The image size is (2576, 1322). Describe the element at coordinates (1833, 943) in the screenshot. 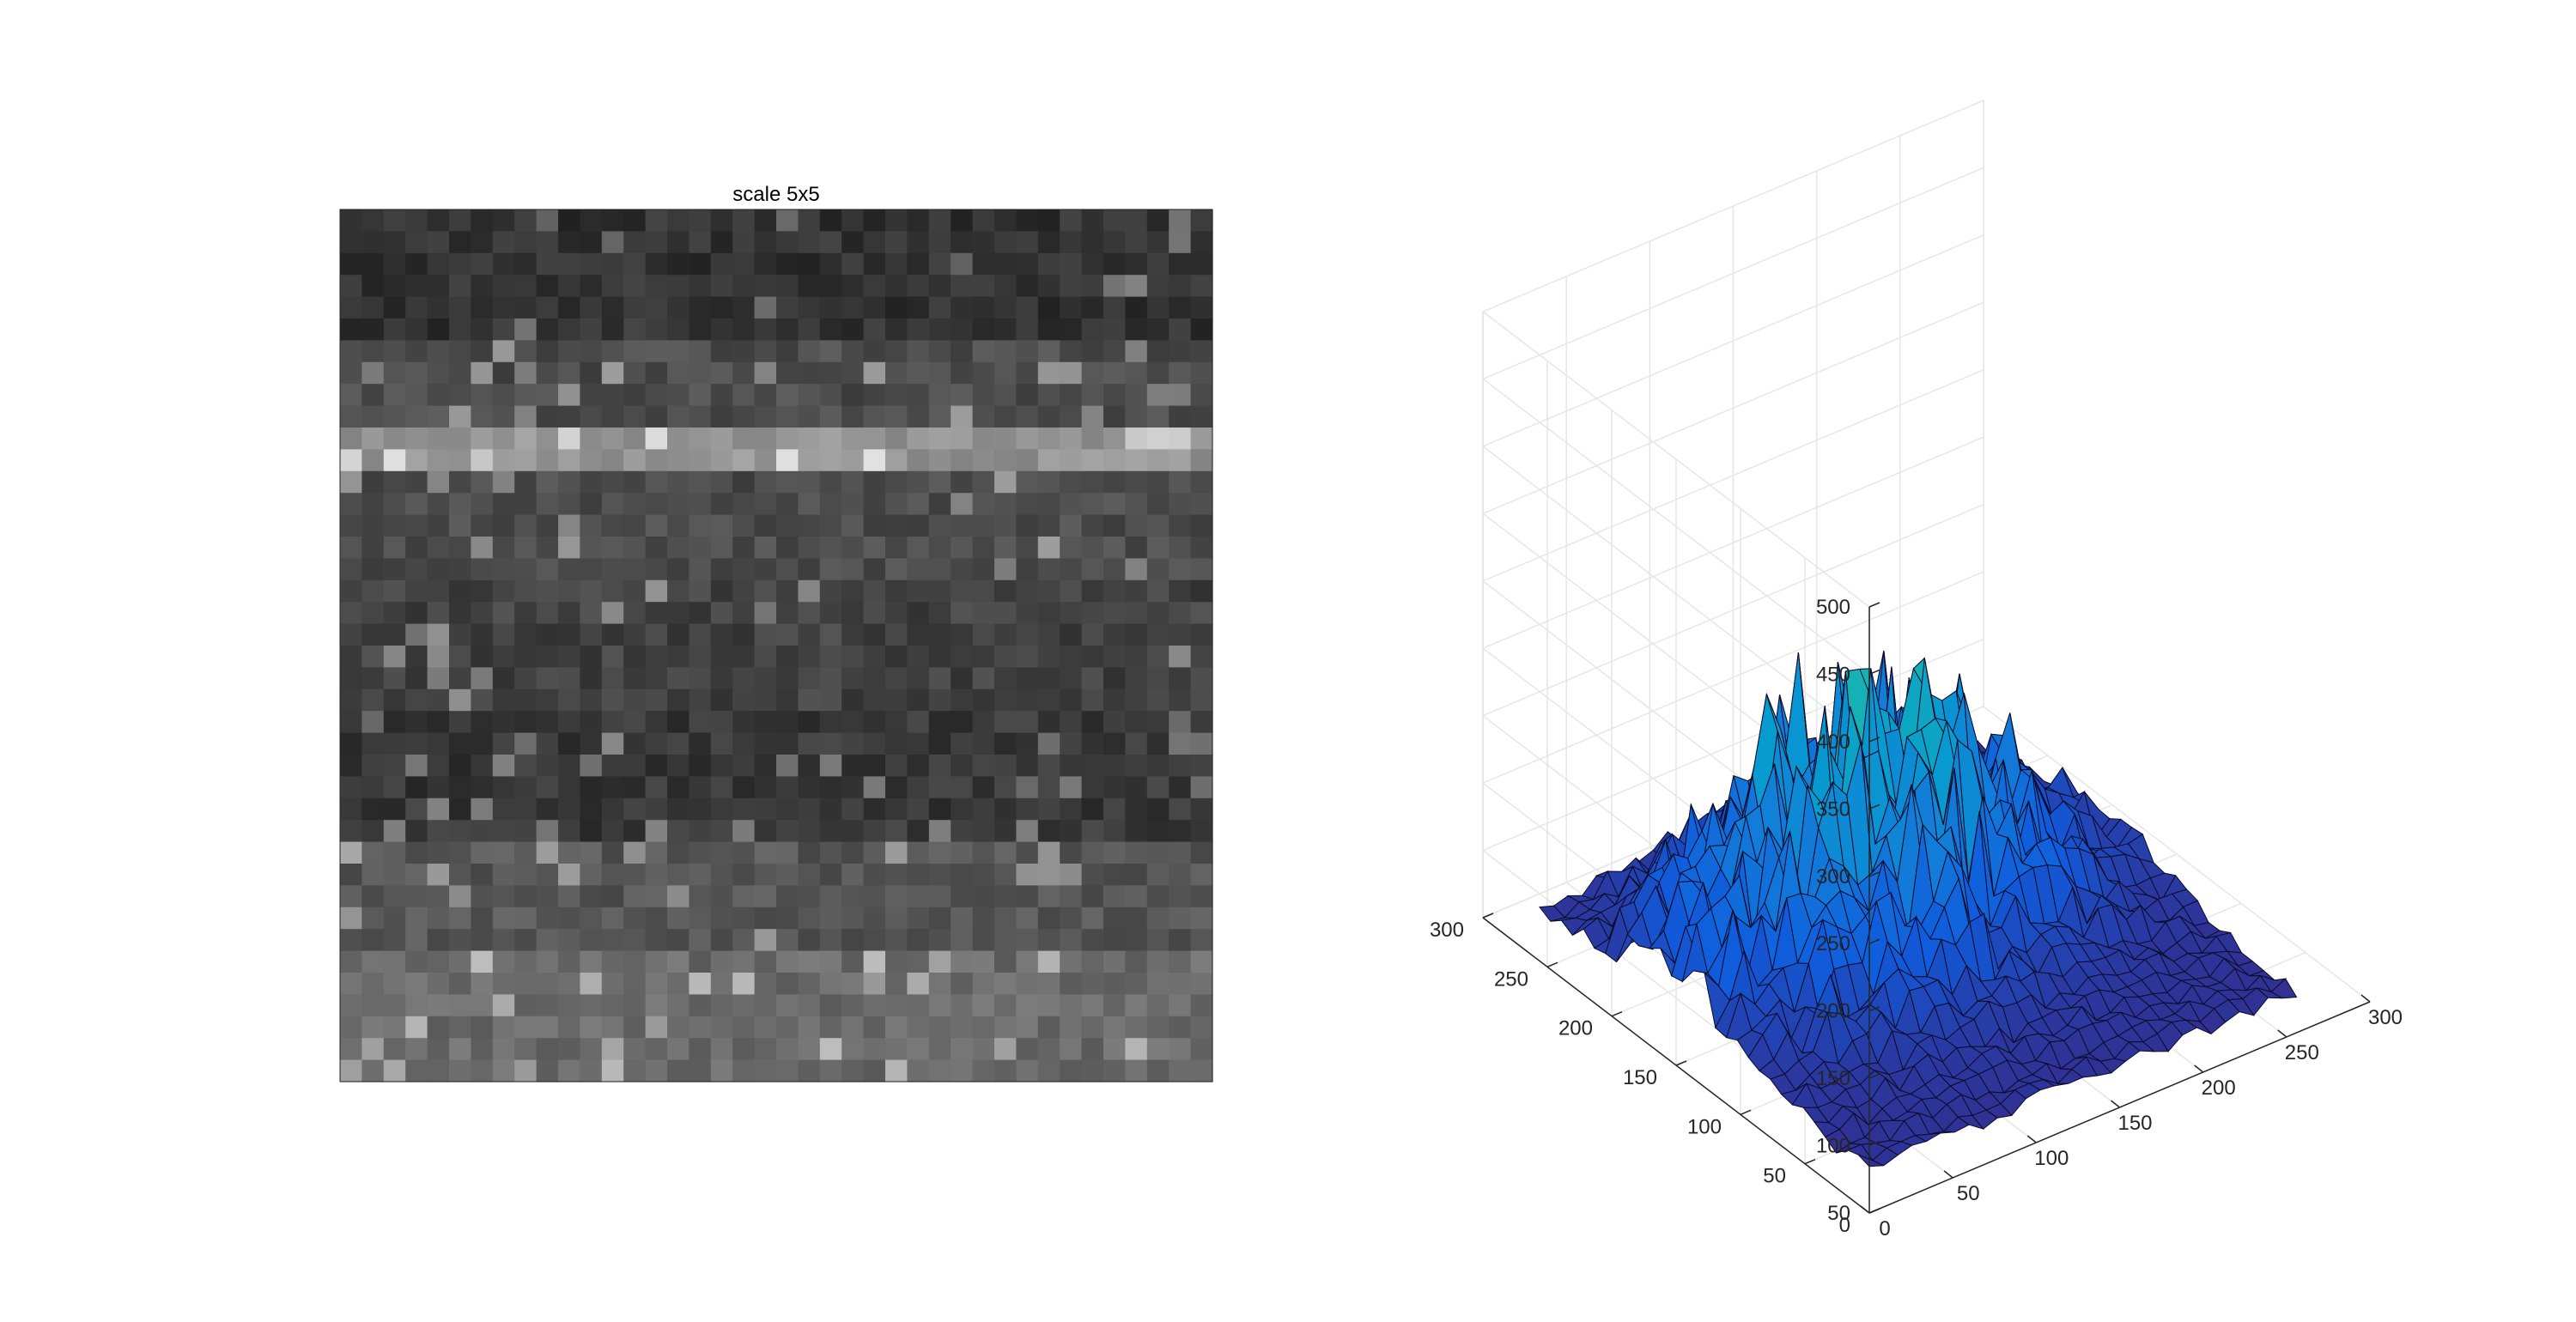

I see `z-tick-label: 250` at that location.